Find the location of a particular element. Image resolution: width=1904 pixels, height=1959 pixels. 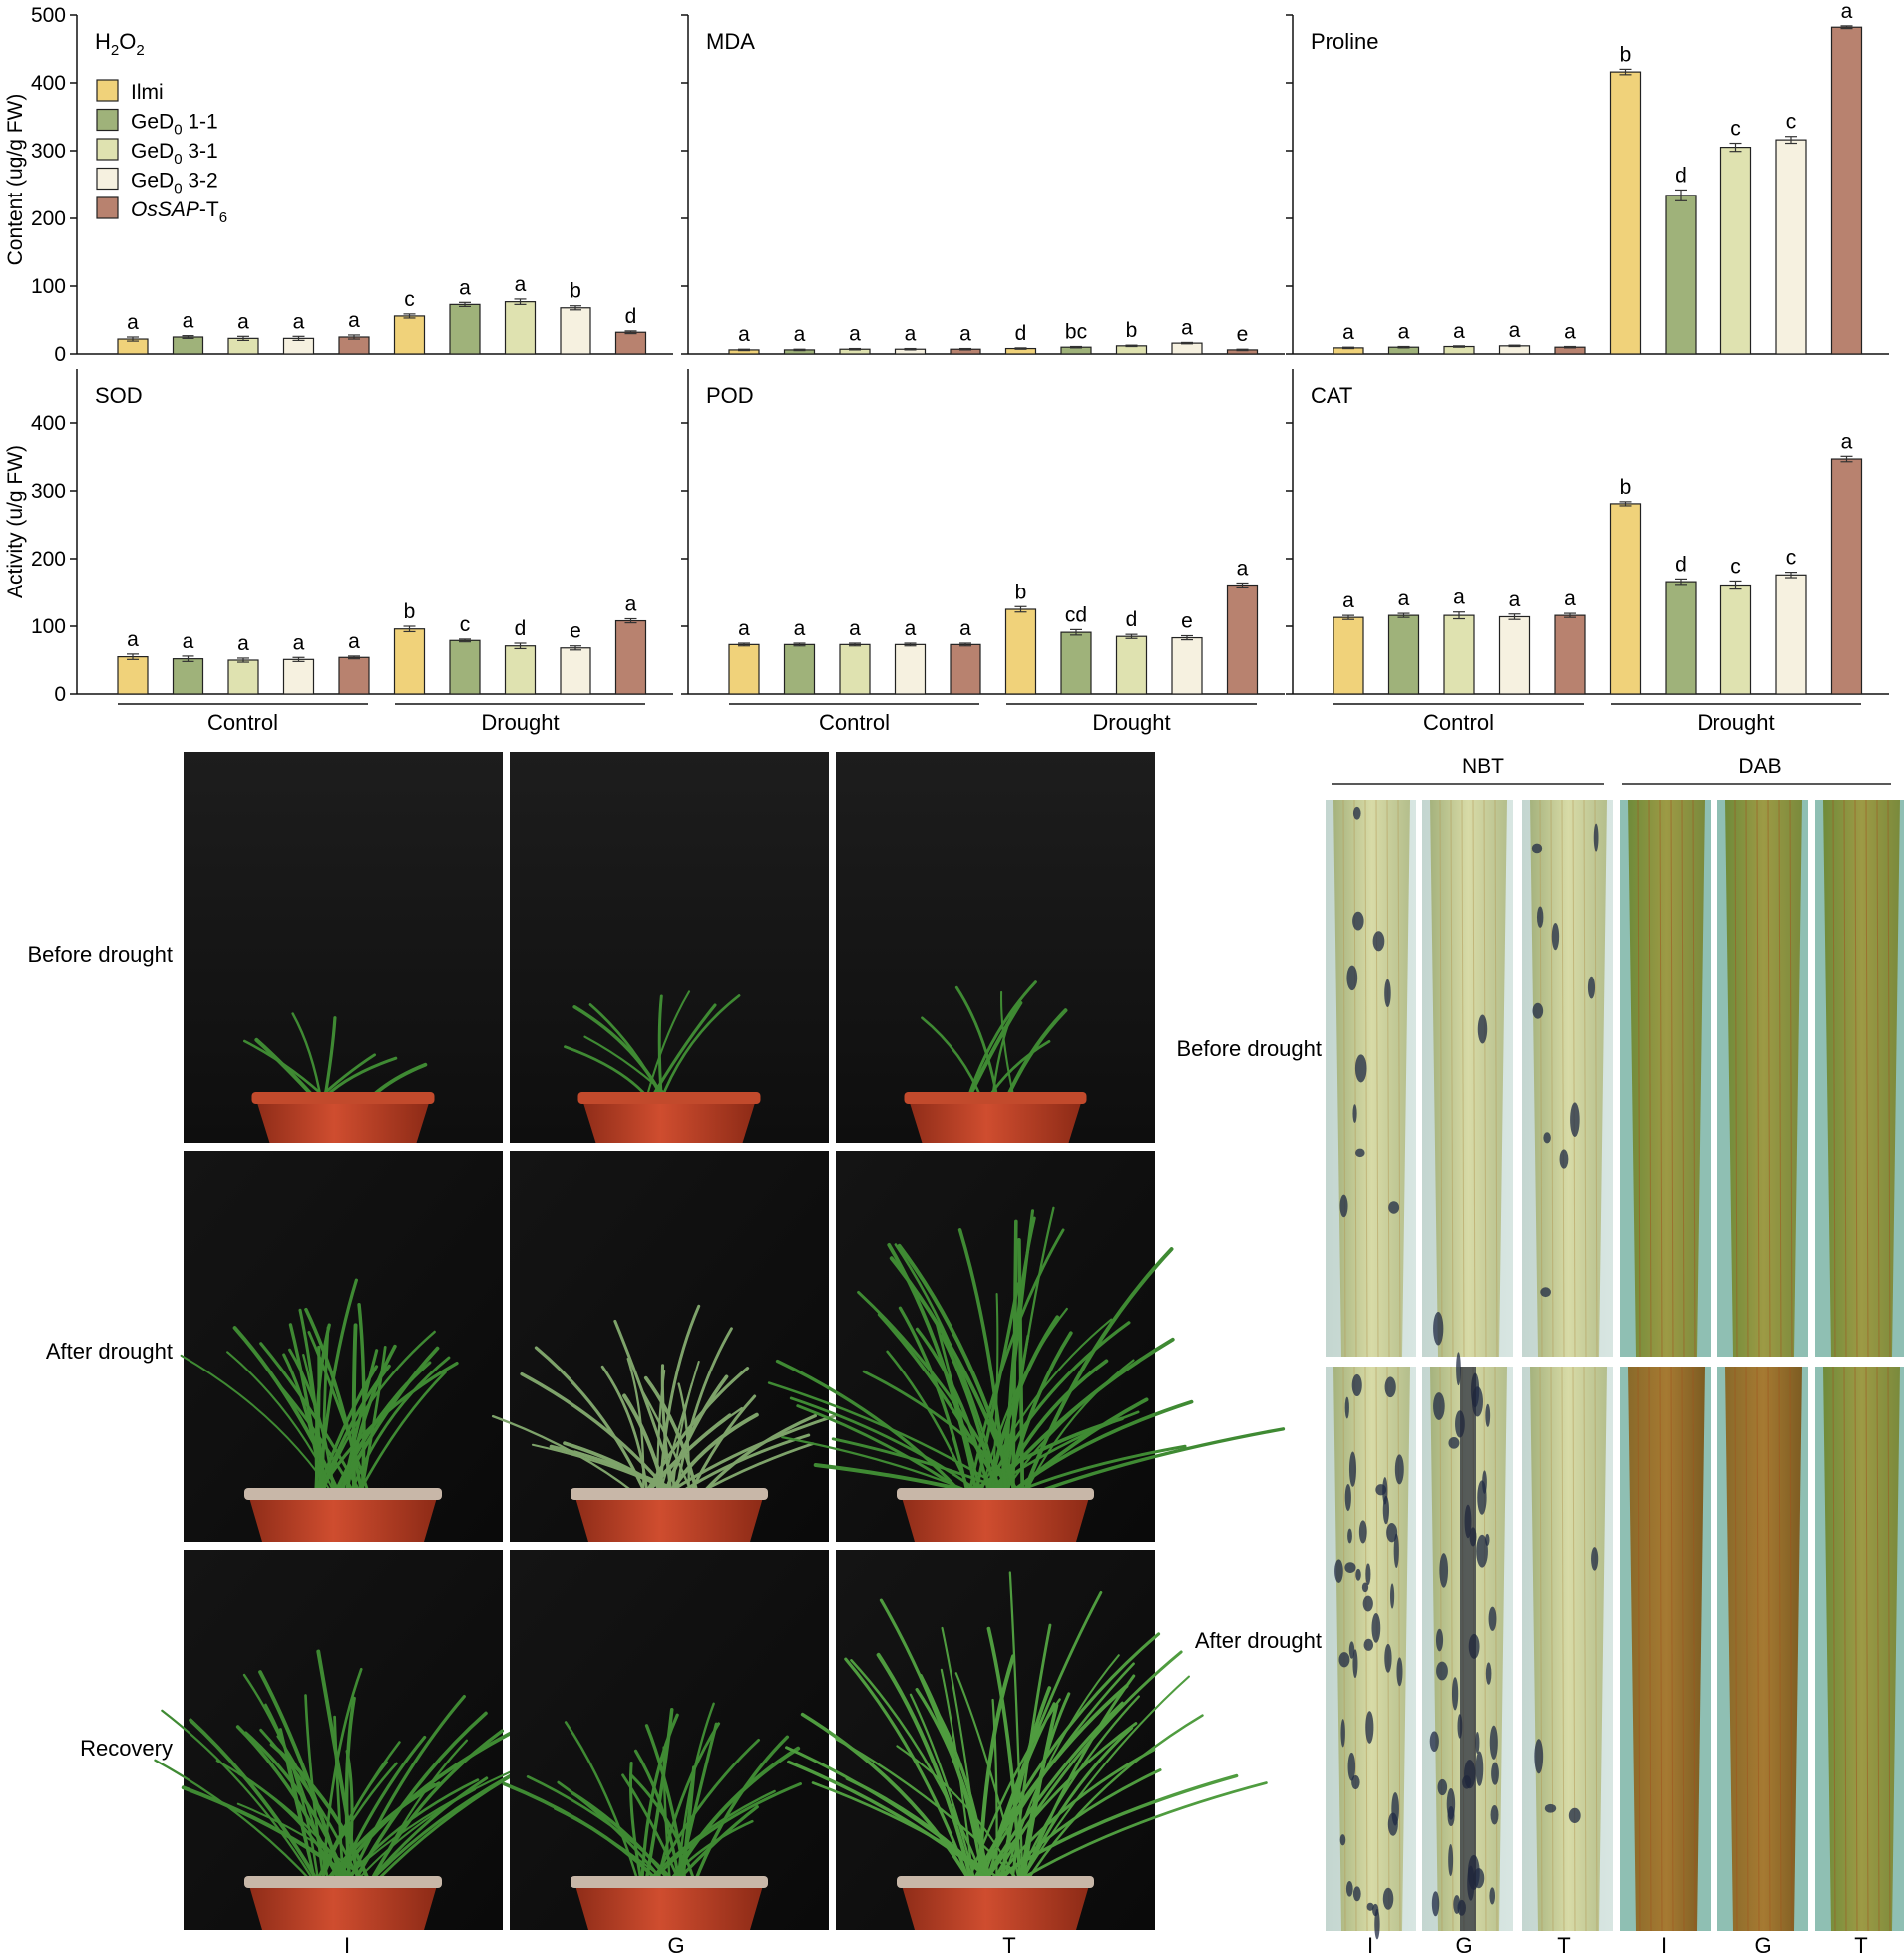

nbt-leaf-image is located at coordinates (1371, 1653).